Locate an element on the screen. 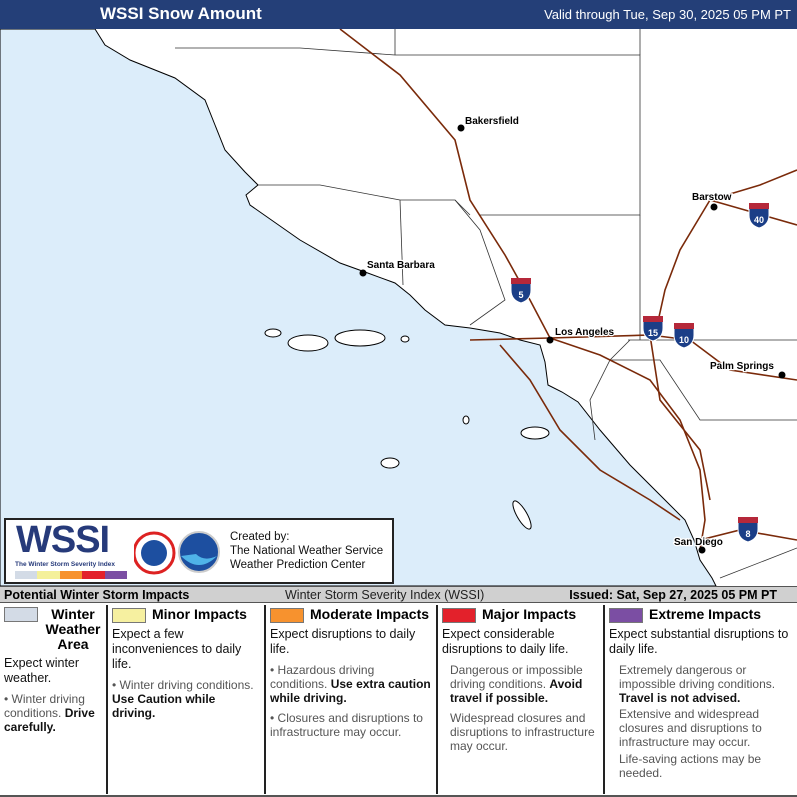 Image resolution: width=797 pixels, height=797 pixels. legend-title: Major Impacts is located at coordinates (529, 614).